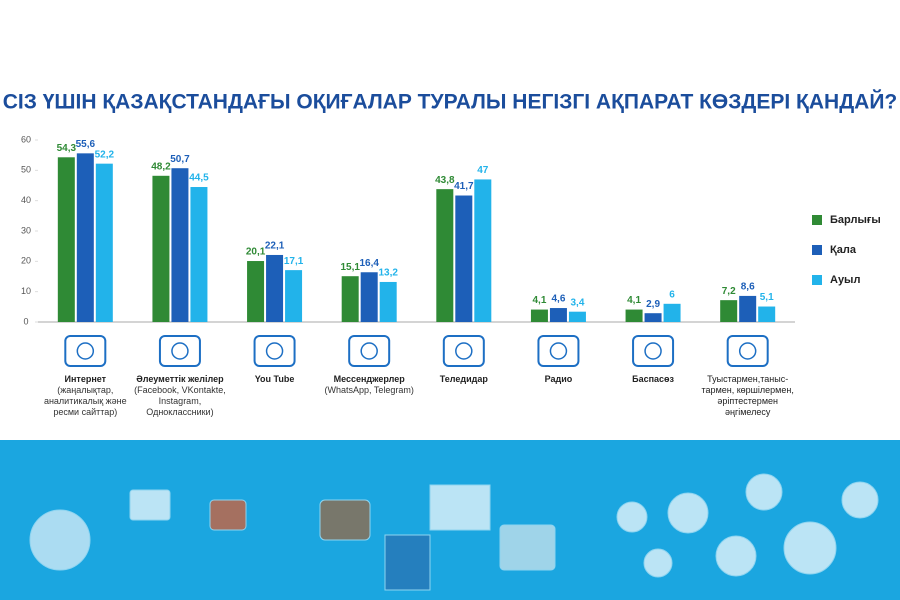 The width and height of the screenshot is (900, 600). Describe the element at coordinates (26, 139) in the screenshot. I see `y-tick-label: 60` at that location.